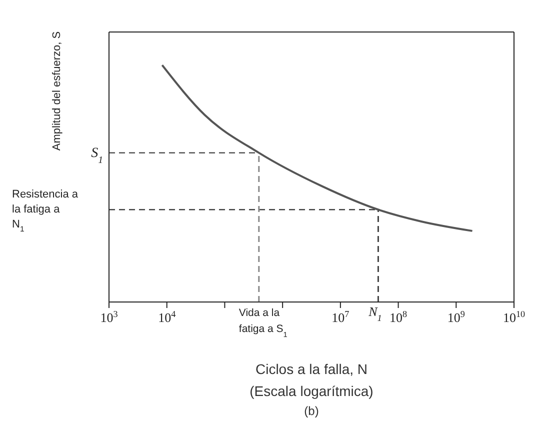 The height and width of the screenshot is (428, 539). Describe the element at coordinates (311, 380) in the screenshot. I see `x-axis-title: Ciclos a la falla, N (Escala logarítmica)` at that location.